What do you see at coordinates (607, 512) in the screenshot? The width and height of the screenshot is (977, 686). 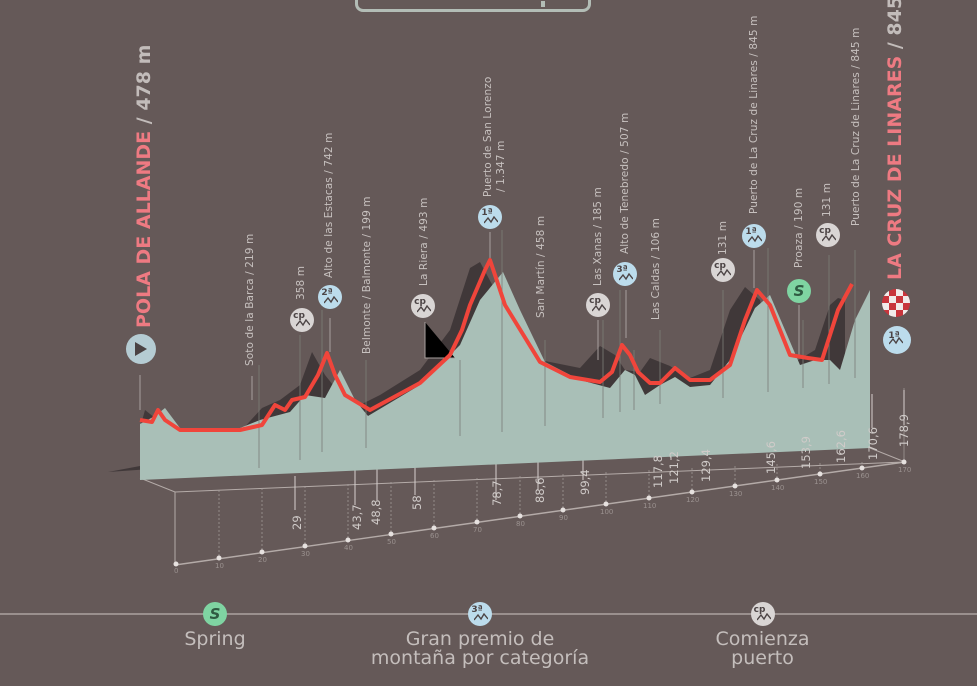 I see `x-tick: 100` at bounding box center [607, 512].